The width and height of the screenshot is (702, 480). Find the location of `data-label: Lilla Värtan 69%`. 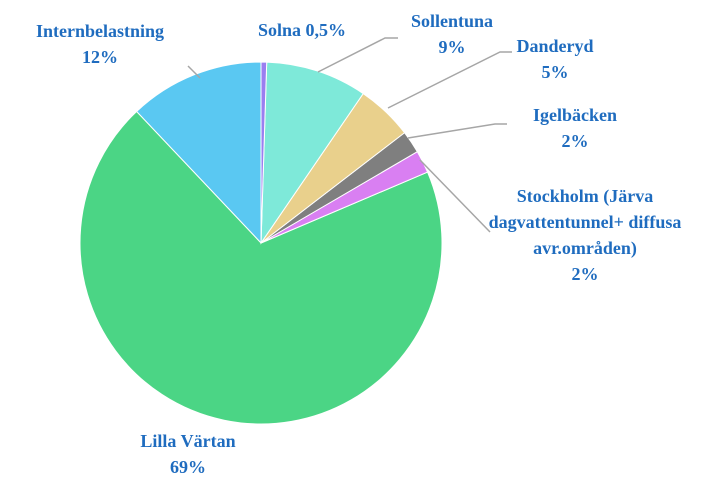

data-label: Lilla Värtan 69% is located at coordinates (188, 454).